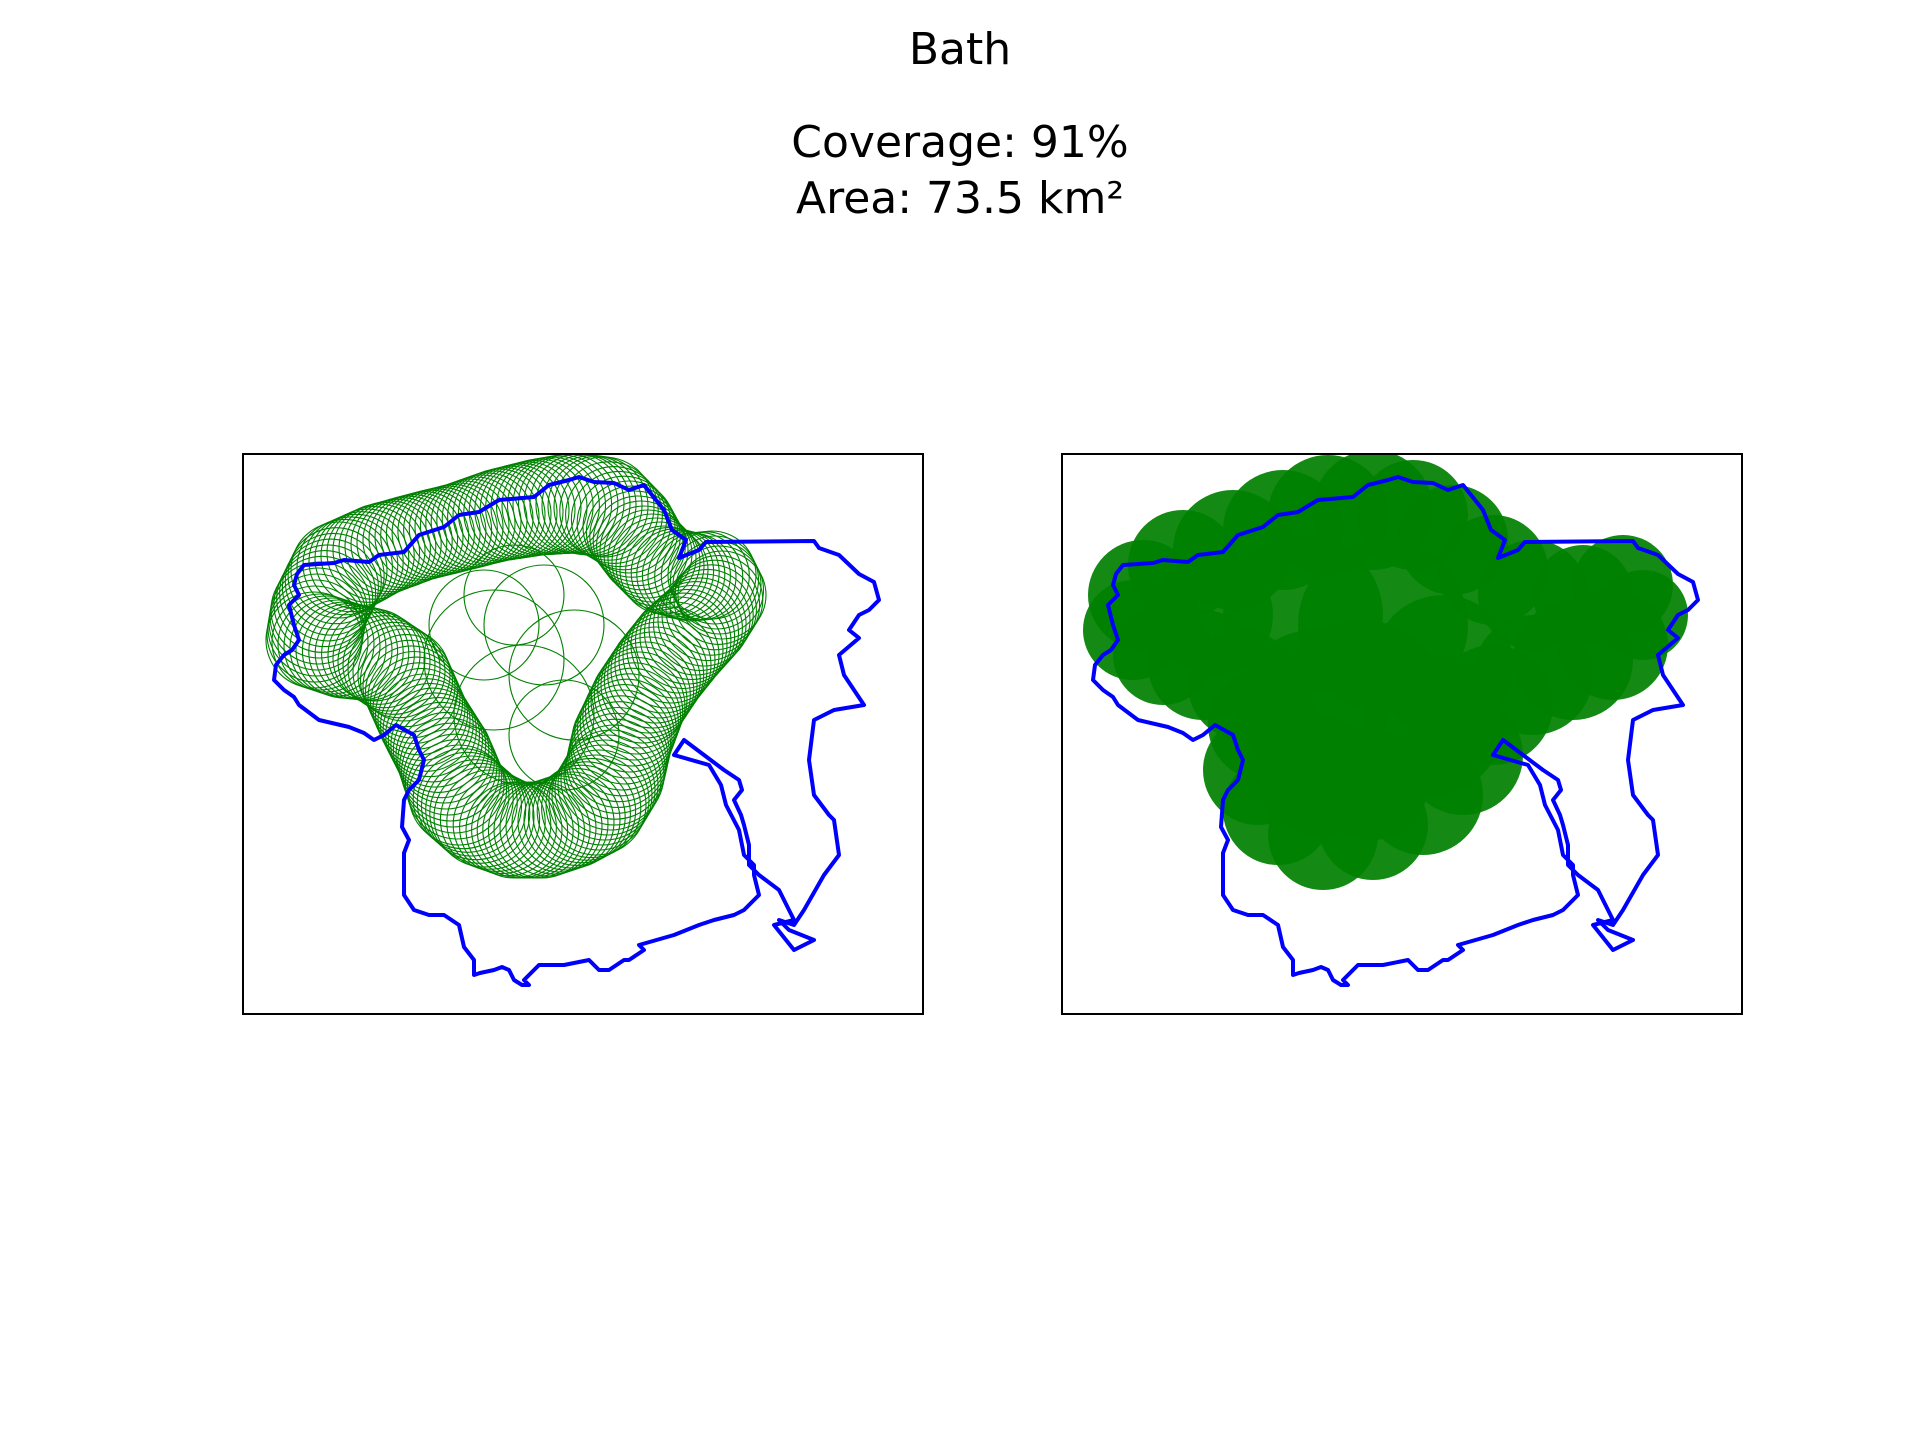 This screenshot has width=1920, height=1440. What do you see at coordinates (960, 142) in the screenshot?
I see `coverage-label: Coverage: 91%` at bounding box center [960, 142].